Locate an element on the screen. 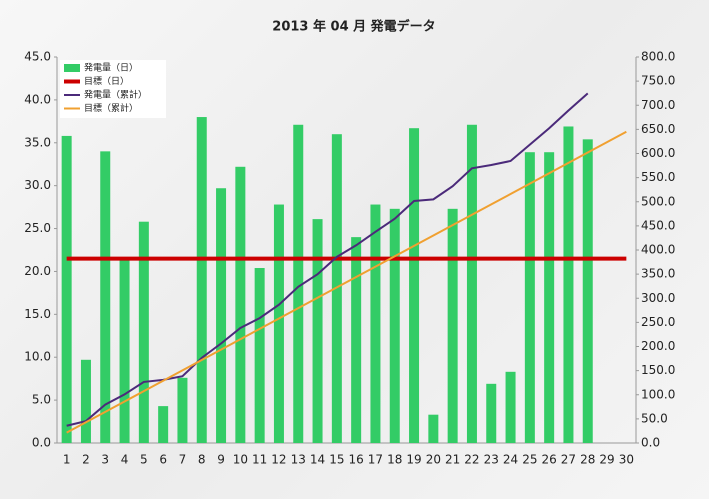  y-tick-label: 5.0 is located at coordinates (41, 400).